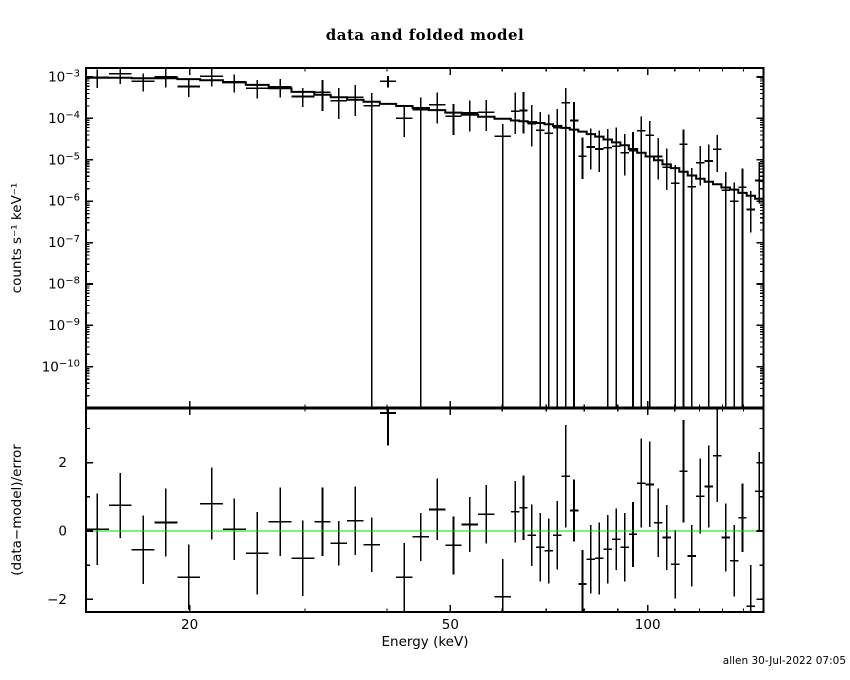  What do you see at coordinates (64, 159) in the screenshot?
I see `y-tick-label: 10⁻⁵` at bounding box center [64, 159].